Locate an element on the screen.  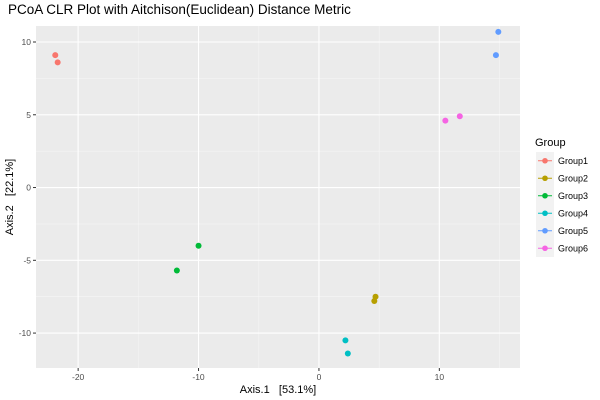
legend-label-group6: Group6 is located at coordinates (573, 248).